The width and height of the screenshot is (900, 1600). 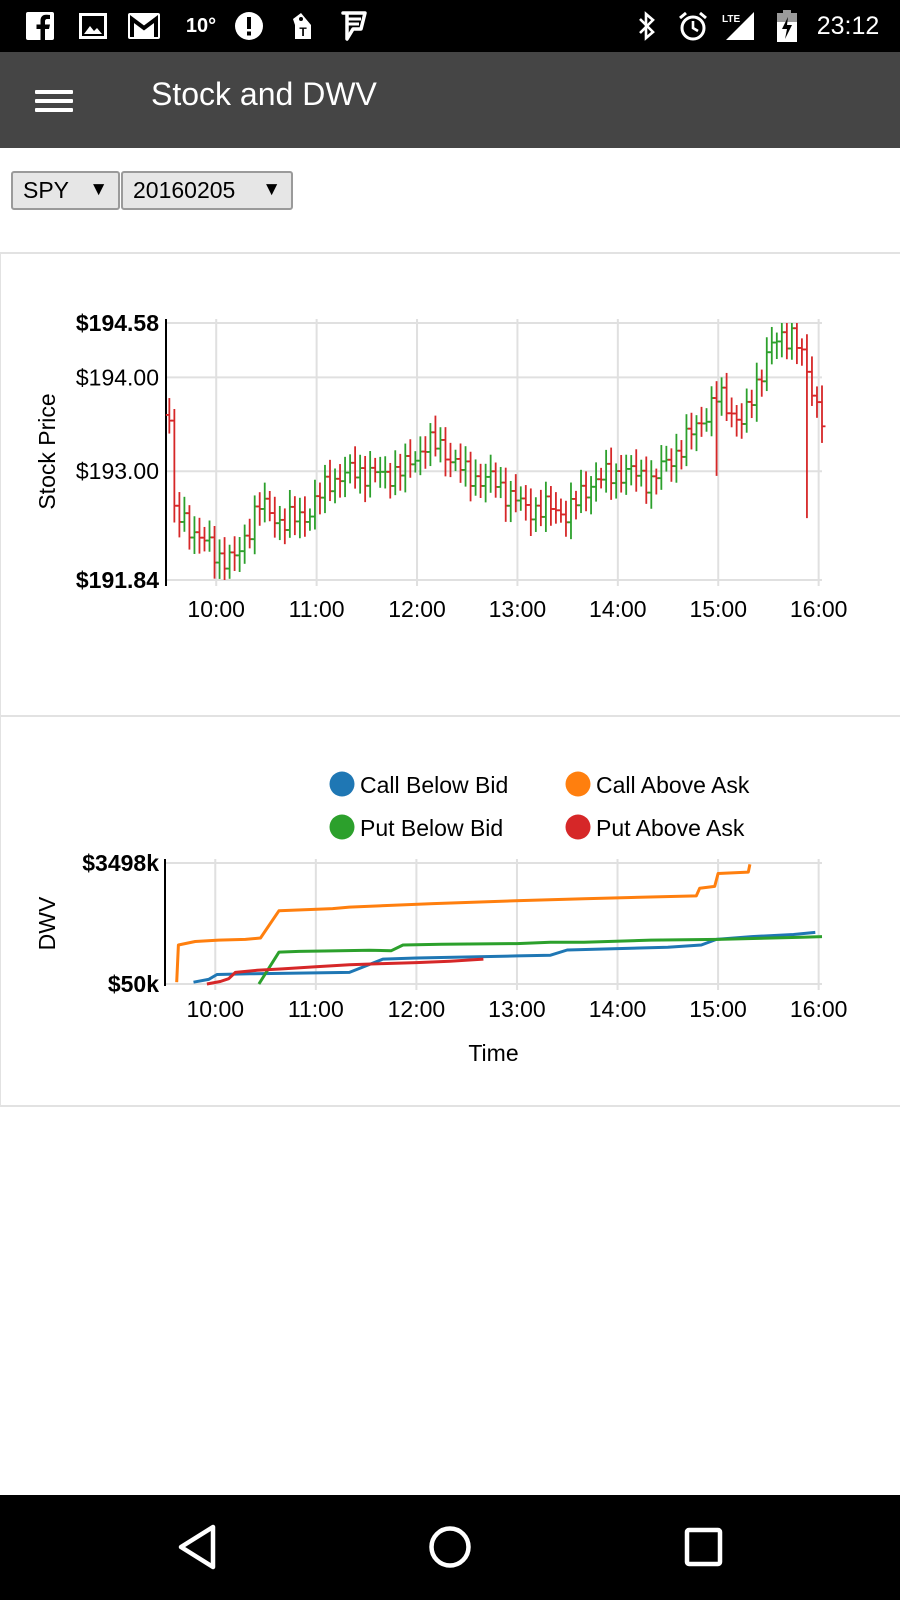 What do you see at coordinates (198, 1547) in the screenshot?
I see `back-icon` at bounding box center [198, 1547].